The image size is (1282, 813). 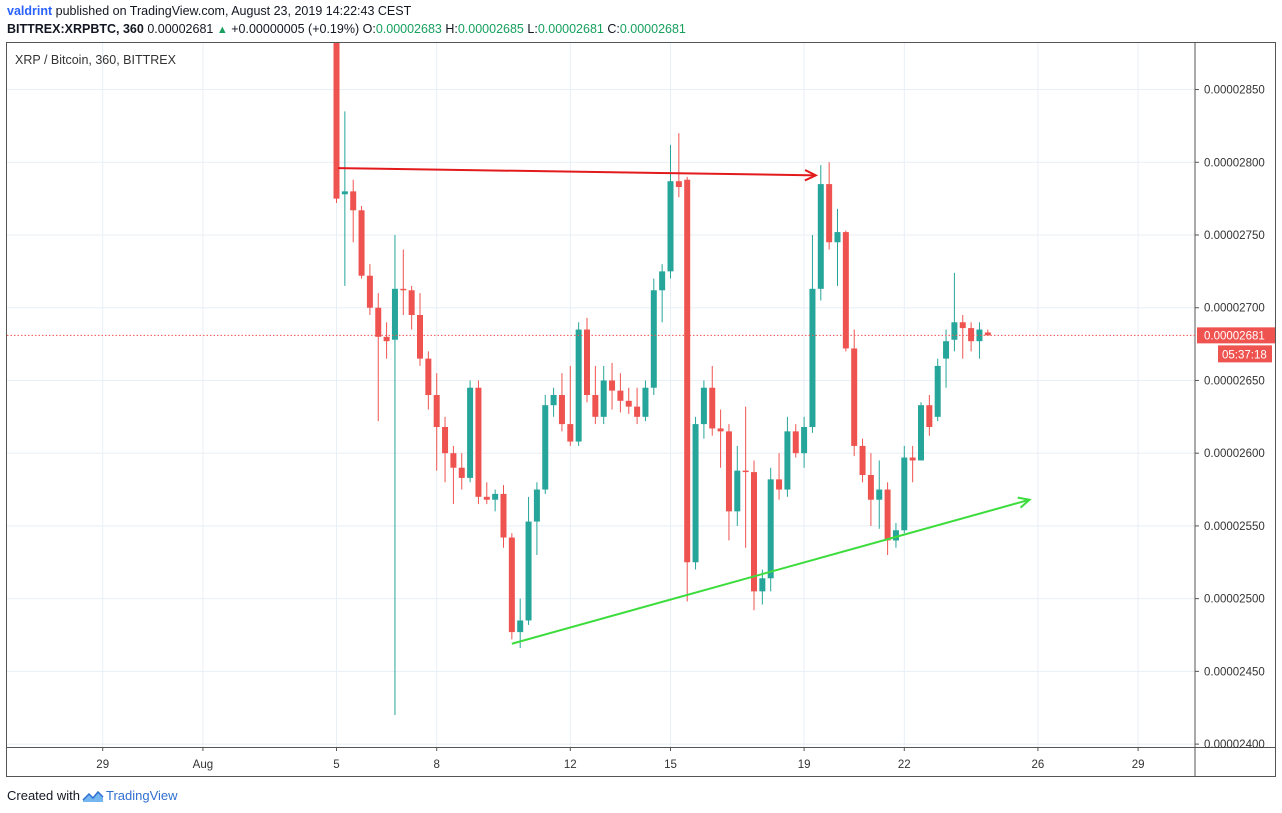 I want to click on publisher-name: valdrint, so click(x=30, y=11).